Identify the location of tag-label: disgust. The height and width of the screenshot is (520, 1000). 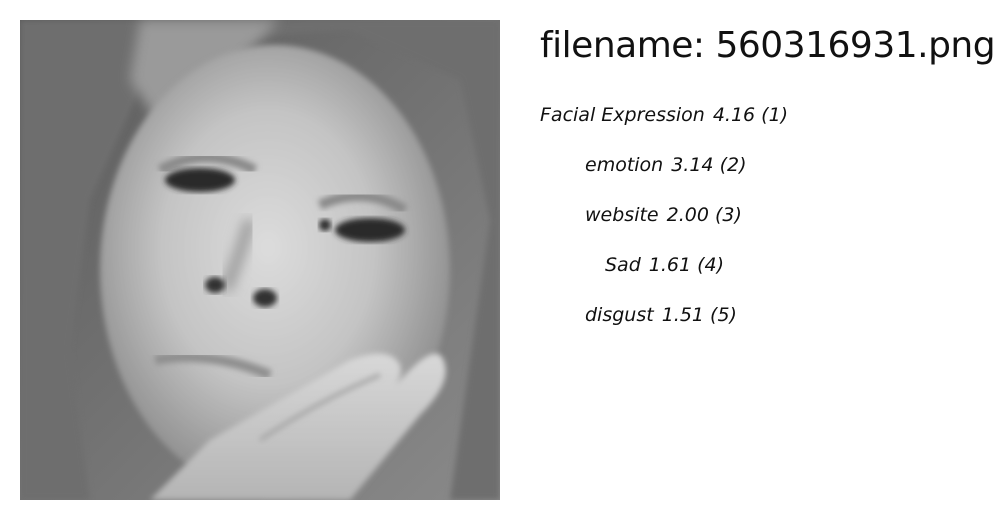
(619, 315).